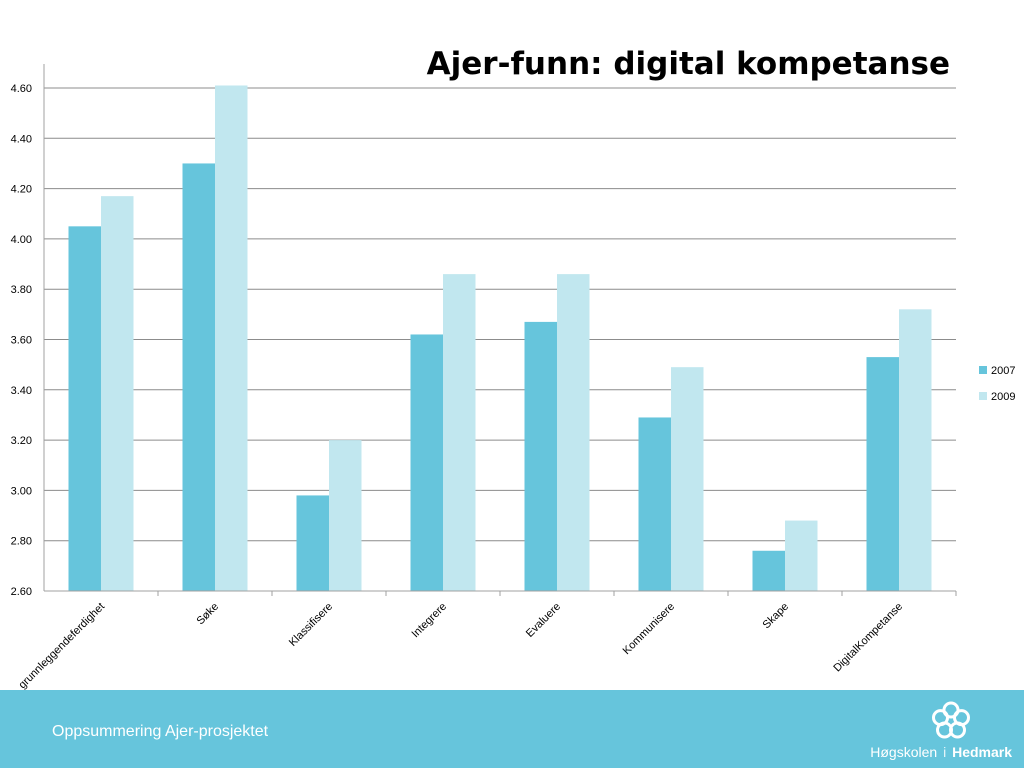  What do you see at coordinates (21, 441) in the screenshot?
I see `y-tick-label: 3.20` at bounding box center [21, 441].